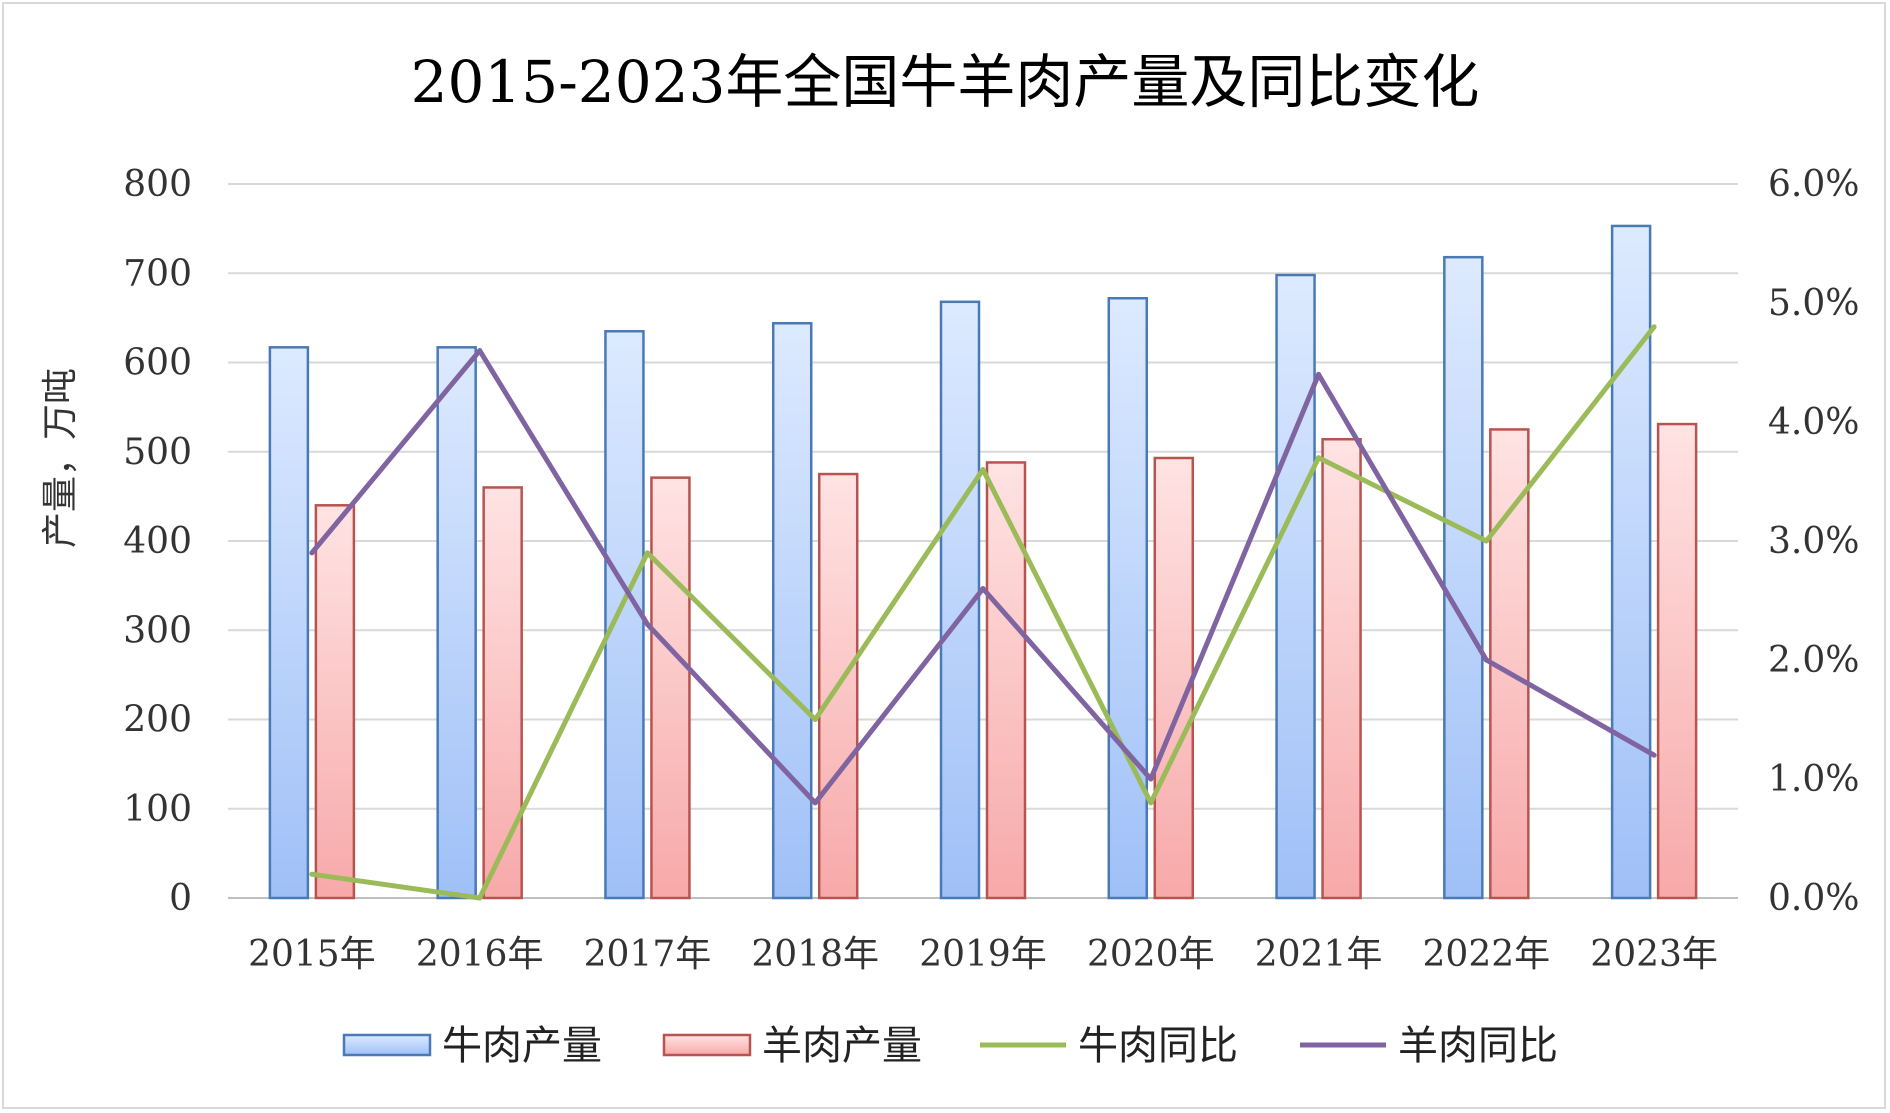  What do you see at coordinates (815, 954) in the screenshot?
I see `x-tick-label: 2018年` at bounding box center [815, 954].